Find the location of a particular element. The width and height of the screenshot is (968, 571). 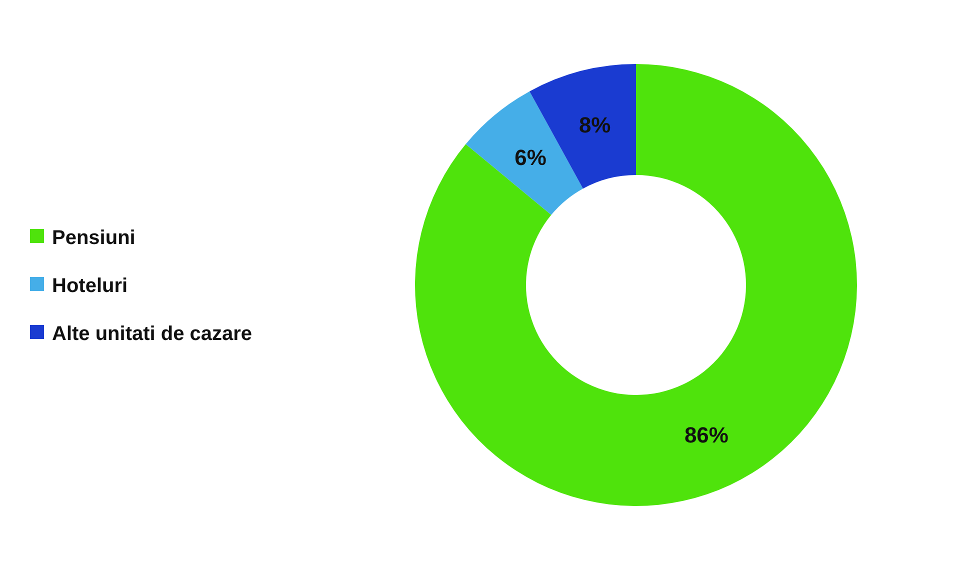

data-label: 86% is located at coordinates (706, 435).